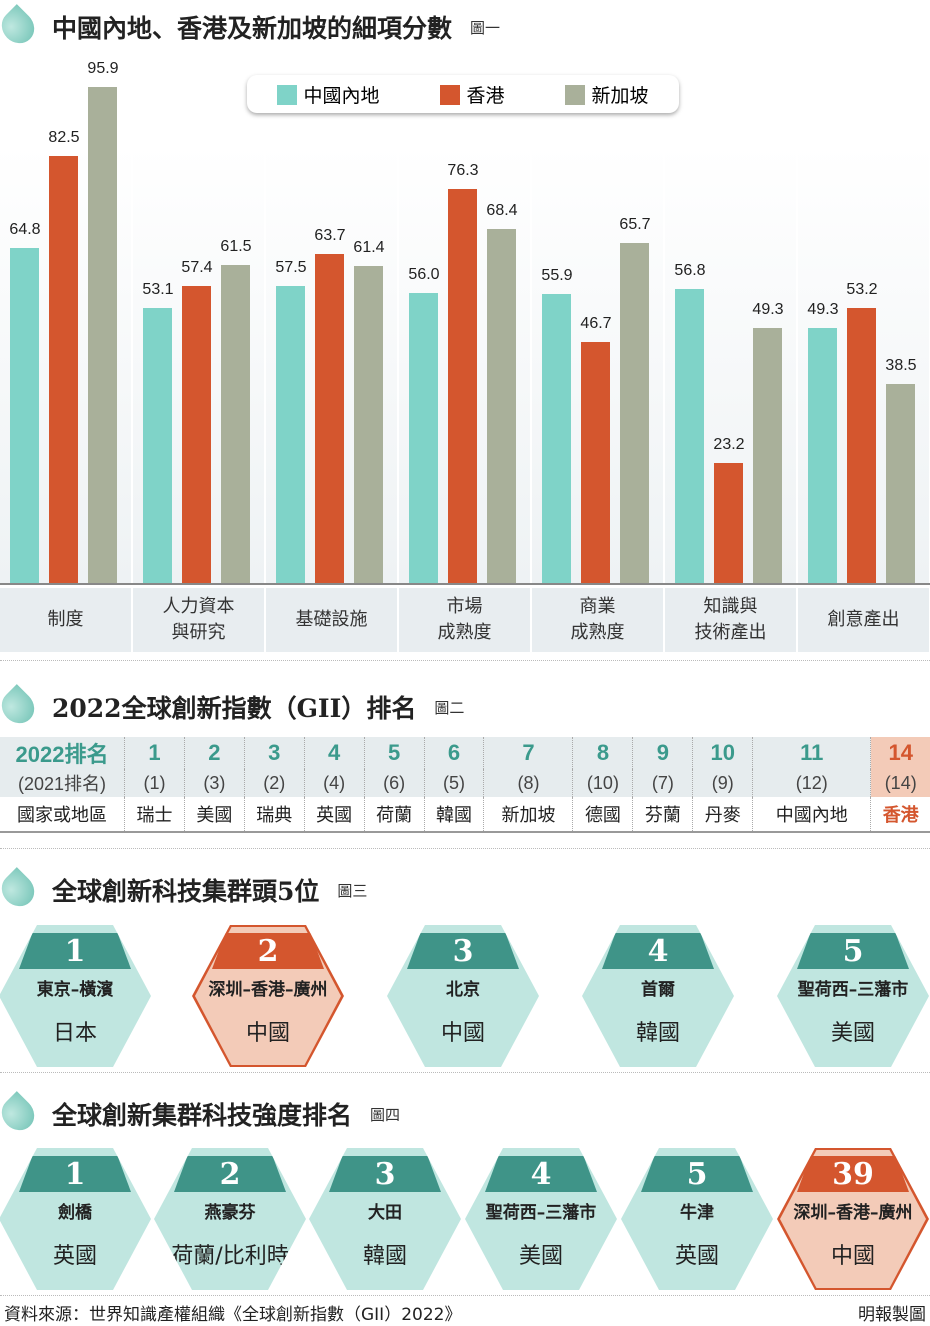 This screenshot has width=930, height=1326. What do you see at coordinates (62, 783) in the screenshot?
I see `prev-rank-header: (2021排名)` at bounding box center [62, 783].